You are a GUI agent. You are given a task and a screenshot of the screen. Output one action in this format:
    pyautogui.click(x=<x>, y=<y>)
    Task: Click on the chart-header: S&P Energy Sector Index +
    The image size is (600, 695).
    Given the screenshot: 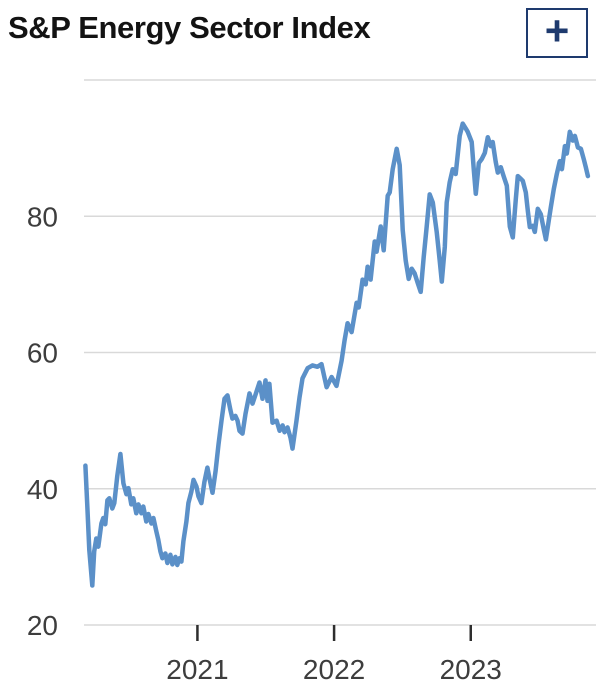 What is the action you would take?
    pyautogui.click(x=300, y=35)
    